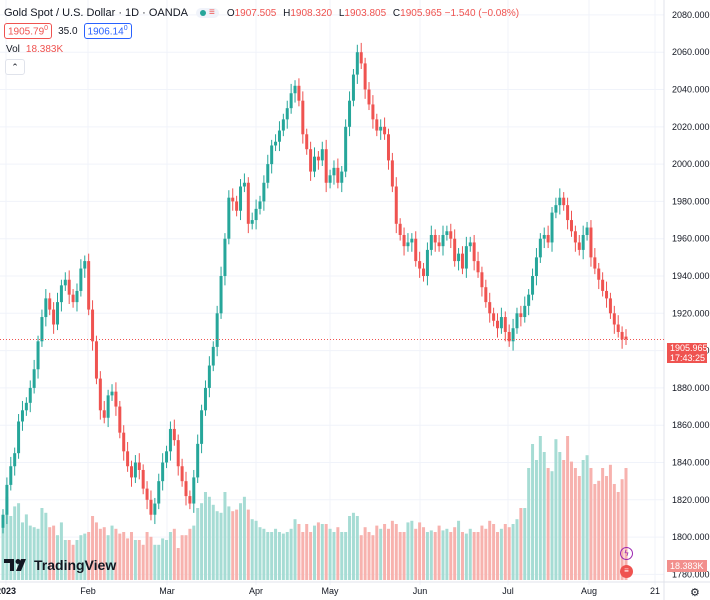  Describe the element at coordinates (207, 13) in the screenshot. I see `market-status-badge: ≡` at that location.